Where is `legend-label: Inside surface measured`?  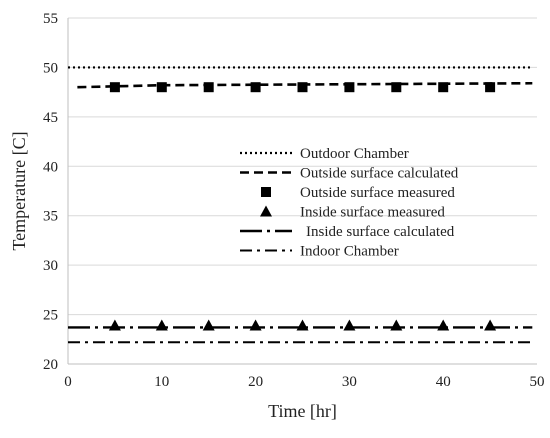
legend-label: Inside surface measured is located at coordinates (372, 213).